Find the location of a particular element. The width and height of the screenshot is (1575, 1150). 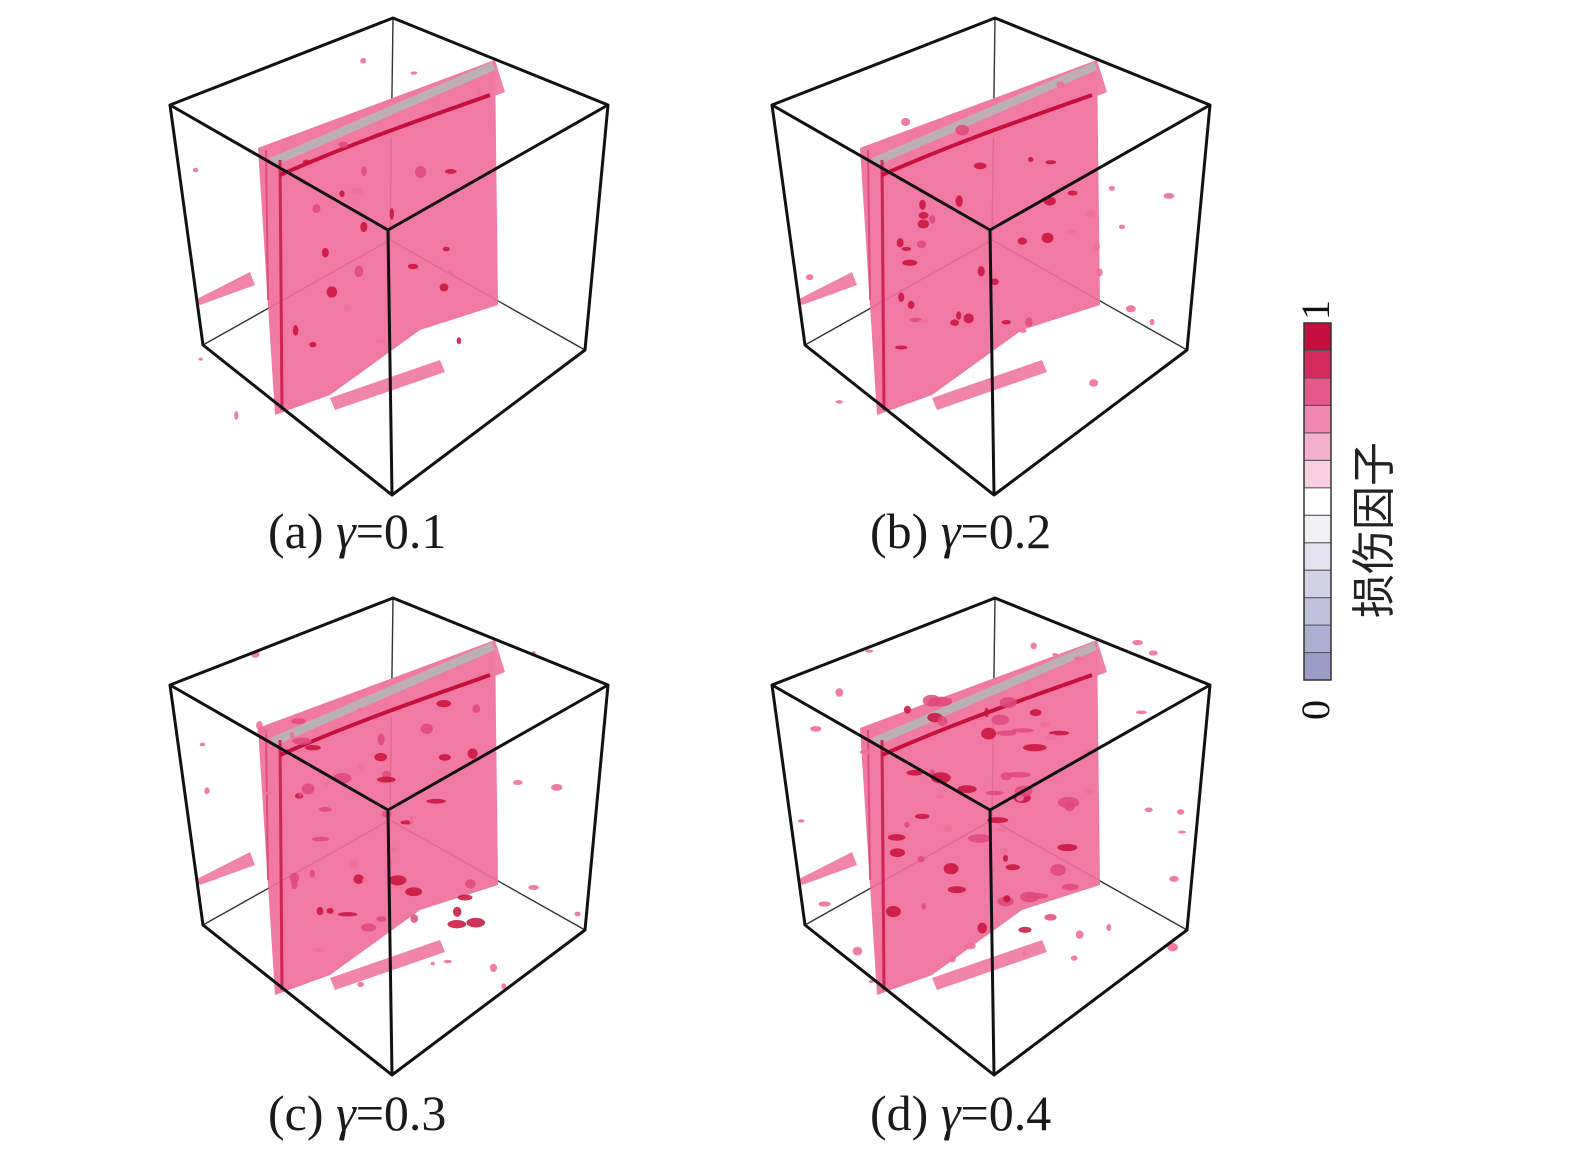

cube-panel-a is located at coordinates (389, 256).